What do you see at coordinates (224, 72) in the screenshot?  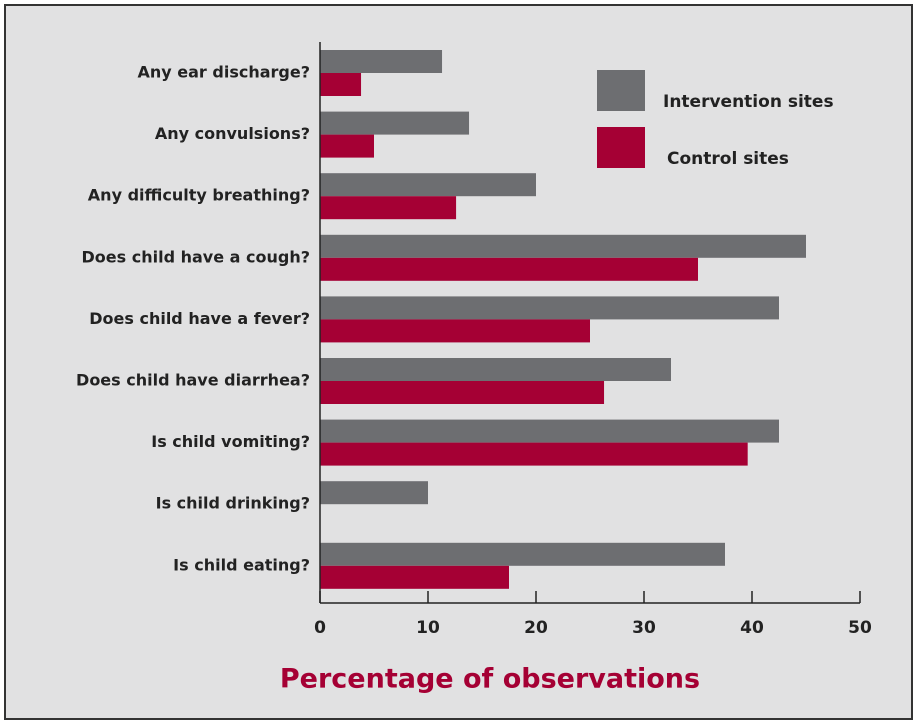 I see `y-tick-label: Any ear discharge?` at bounding box center [224, 72].